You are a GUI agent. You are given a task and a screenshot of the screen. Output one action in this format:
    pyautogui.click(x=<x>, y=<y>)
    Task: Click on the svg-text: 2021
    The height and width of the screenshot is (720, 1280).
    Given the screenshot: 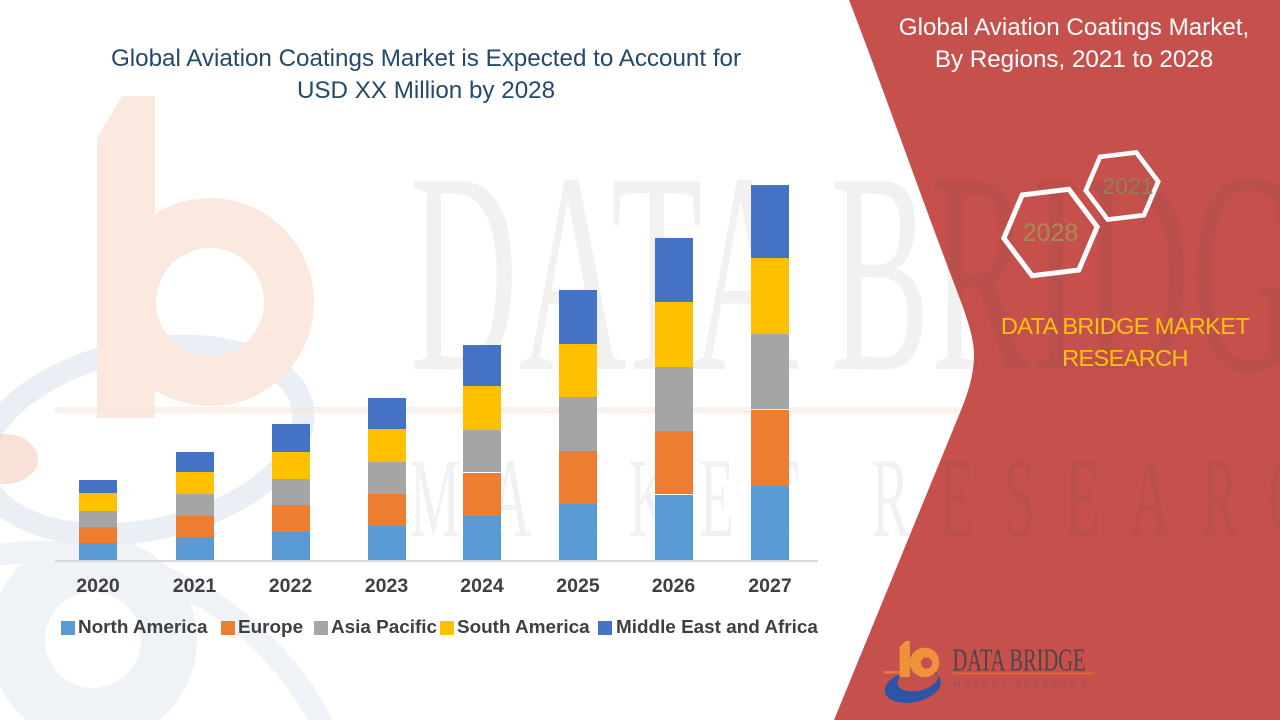 What is the action you would take?
    pyautogui.click(x=1127, y=186)
    